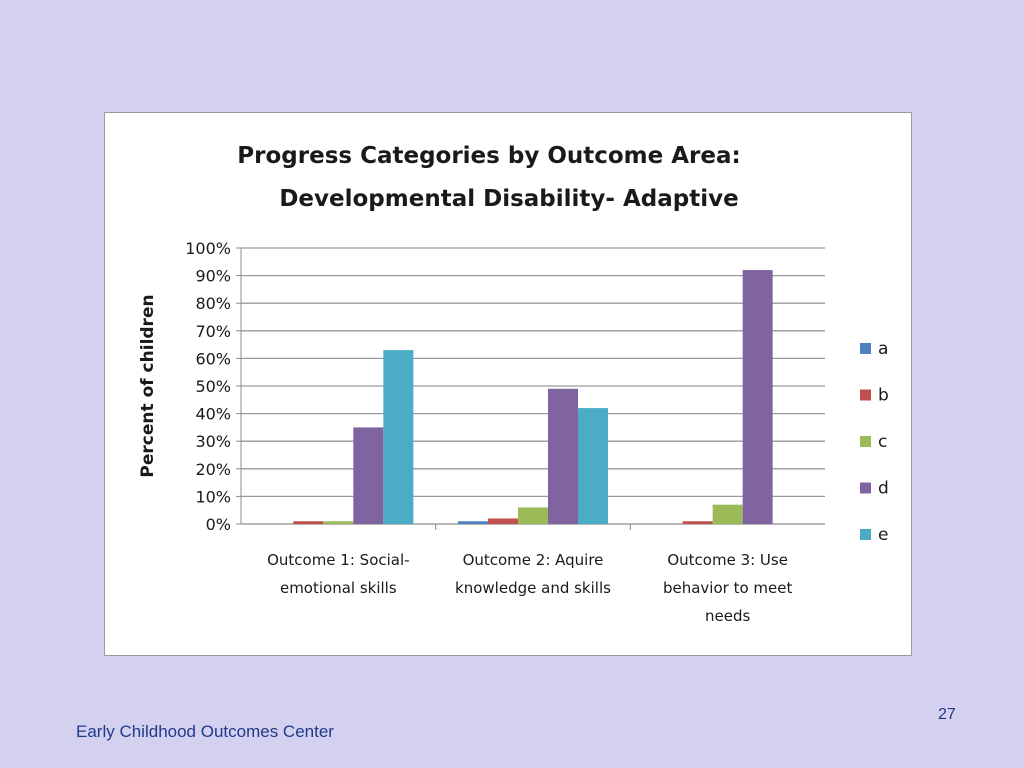 Image resolution: width=1024 pixels, height=768 pixels. What do you see at coordinates (865, 534) in the screenshot?
I see `legend-swatch-e` at bounding box center [865, 534].